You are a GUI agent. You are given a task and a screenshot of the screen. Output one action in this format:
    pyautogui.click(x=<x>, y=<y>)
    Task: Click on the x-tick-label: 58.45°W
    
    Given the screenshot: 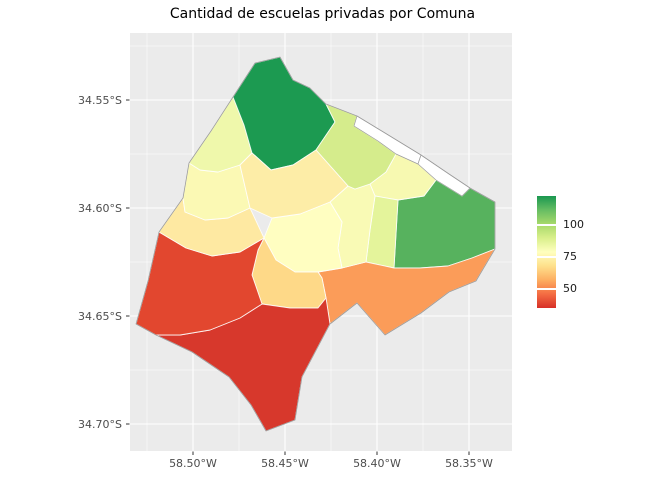 What is the action you would take?
    pyautogui.click(x=285, y=463)
    